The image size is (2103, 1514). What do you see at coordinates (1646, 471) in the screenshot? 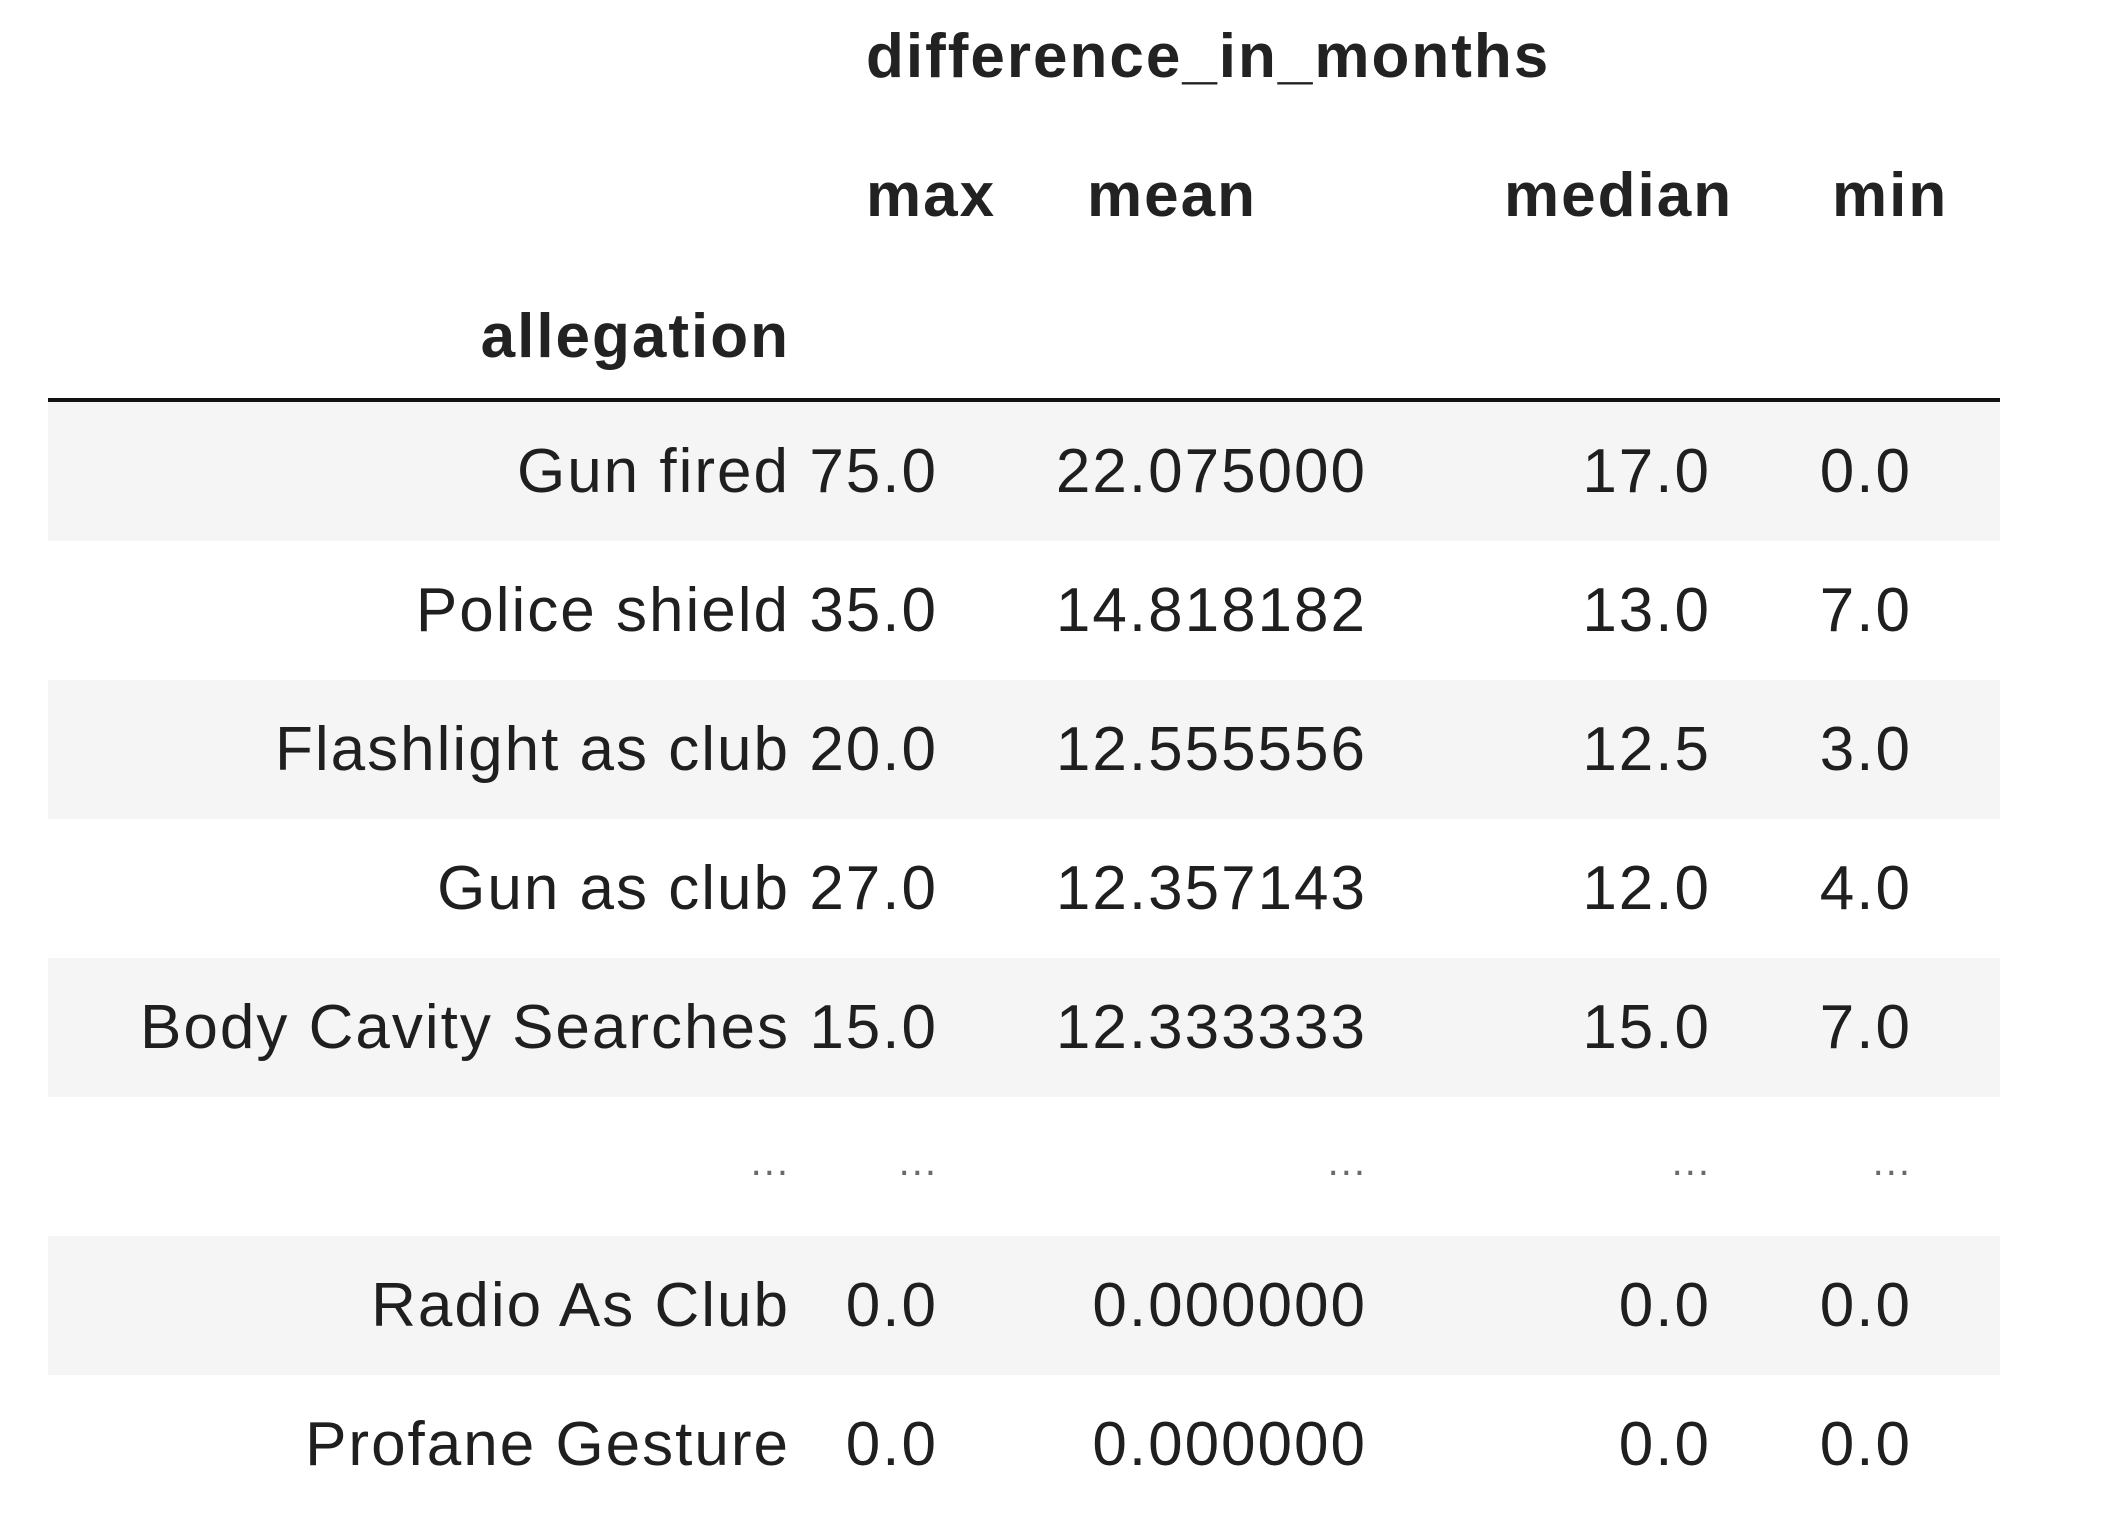
I see `cell-median: 17.0` at bounding box center [1646, 471].